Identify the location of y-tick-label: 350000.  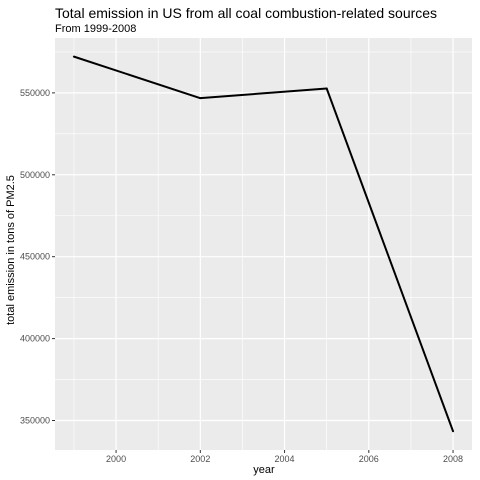
(35, 421).